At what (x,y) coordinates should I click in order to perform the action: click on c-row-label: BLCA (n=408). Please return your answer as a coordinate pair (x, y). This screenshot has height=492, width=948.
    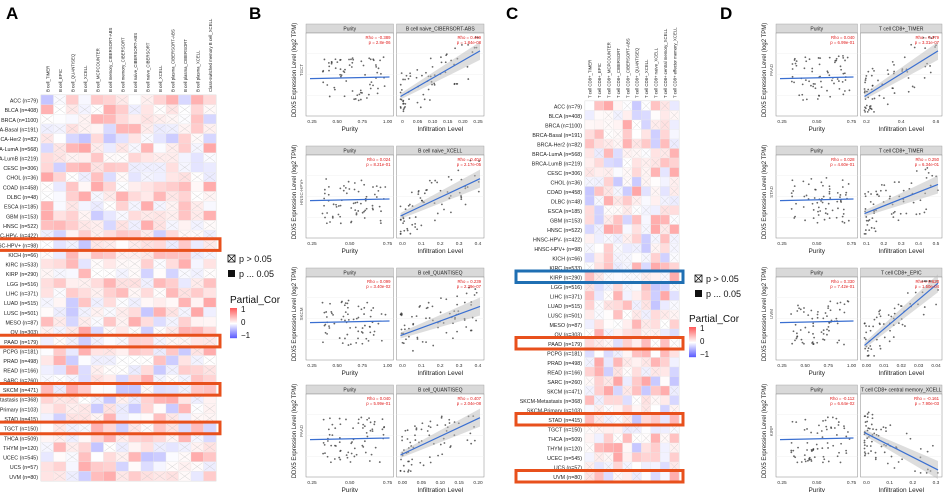
    Looking at the image, I should click on (566, 117).